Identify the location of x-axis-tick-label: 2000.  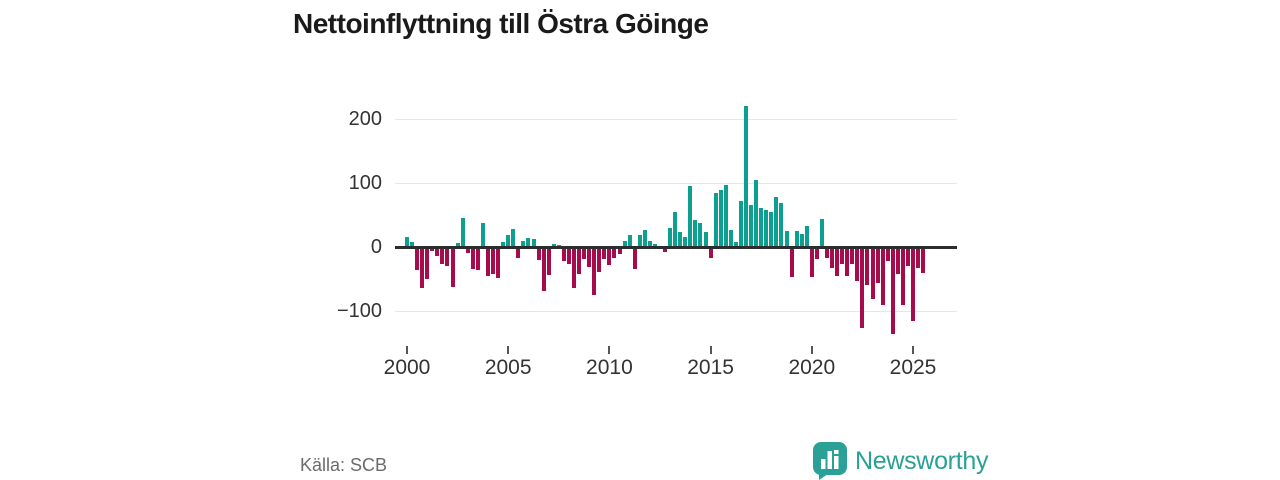
(407, 367).